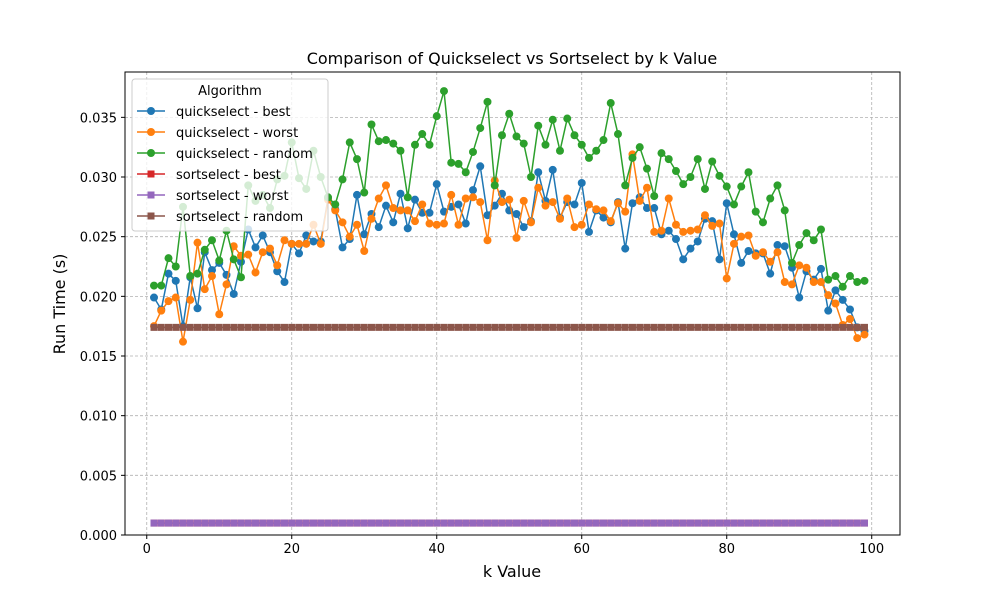  Describe the element at coordinates (228, 175) in the screenshot. I see `legend-label: sortselect - best` at that location.